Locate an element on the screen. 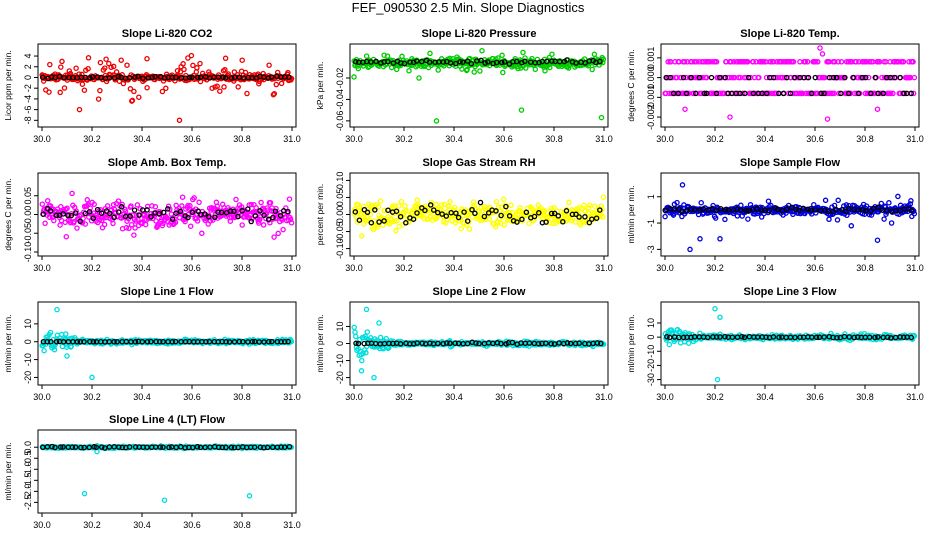 The width and height of the screenshot is (936, 540). x-tick-label: 30.0 is located at coordinates (665, 139).